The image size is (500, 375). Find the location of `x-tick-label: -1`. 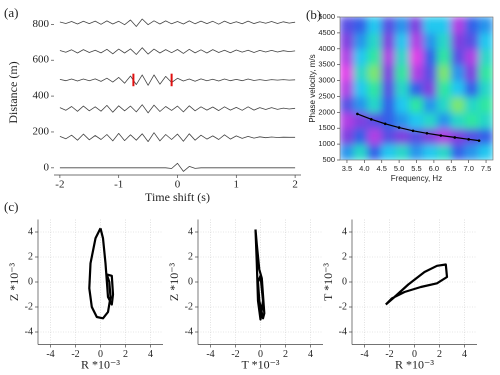

x-tick-label: -1 is located at coordinates (118, 185).